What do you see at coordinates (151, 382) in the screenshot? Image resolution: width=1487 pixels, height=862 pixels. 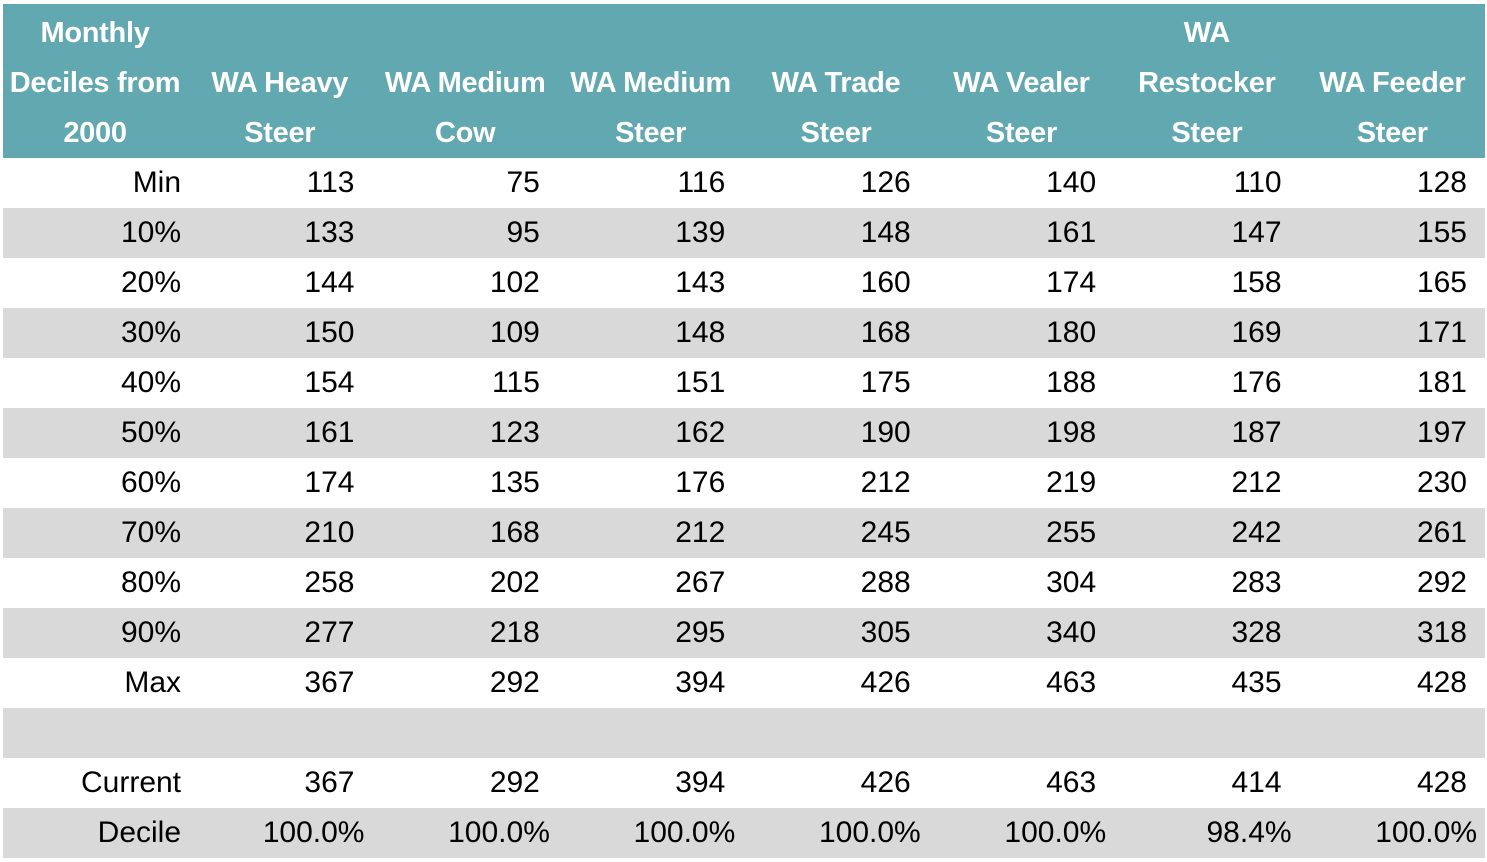 I see `row-label: 40%` at bounding box center [151, 382].